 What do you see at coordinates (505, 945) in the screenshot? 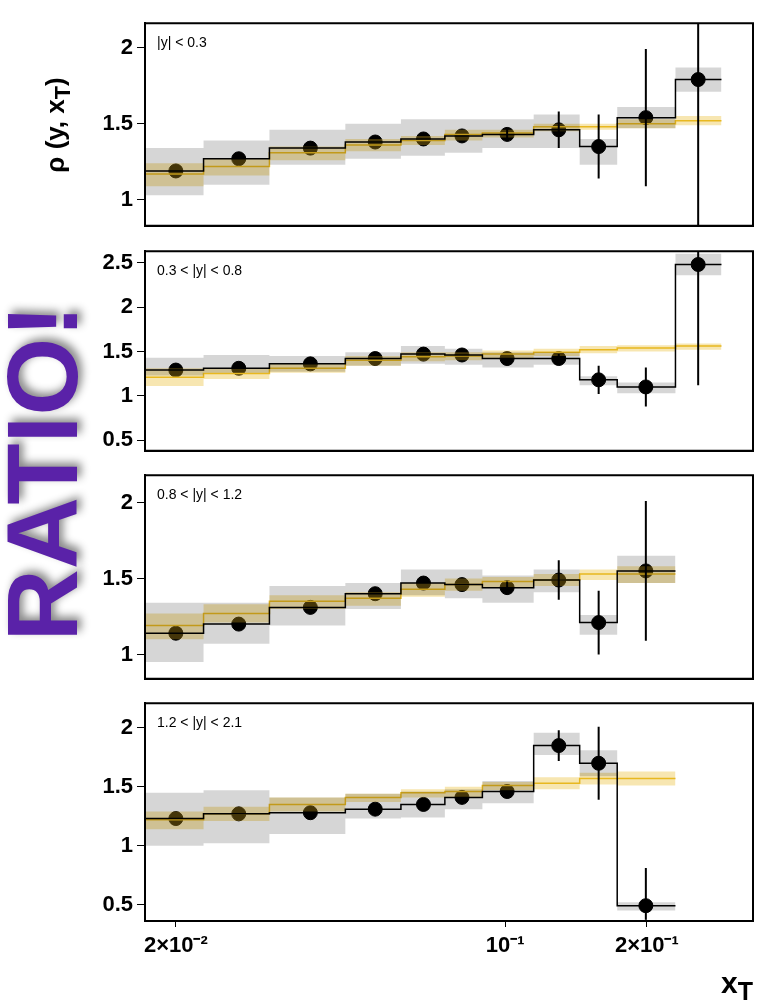
I see `x-tick-label: 10⁻¹` at bounding box center [505, 945].